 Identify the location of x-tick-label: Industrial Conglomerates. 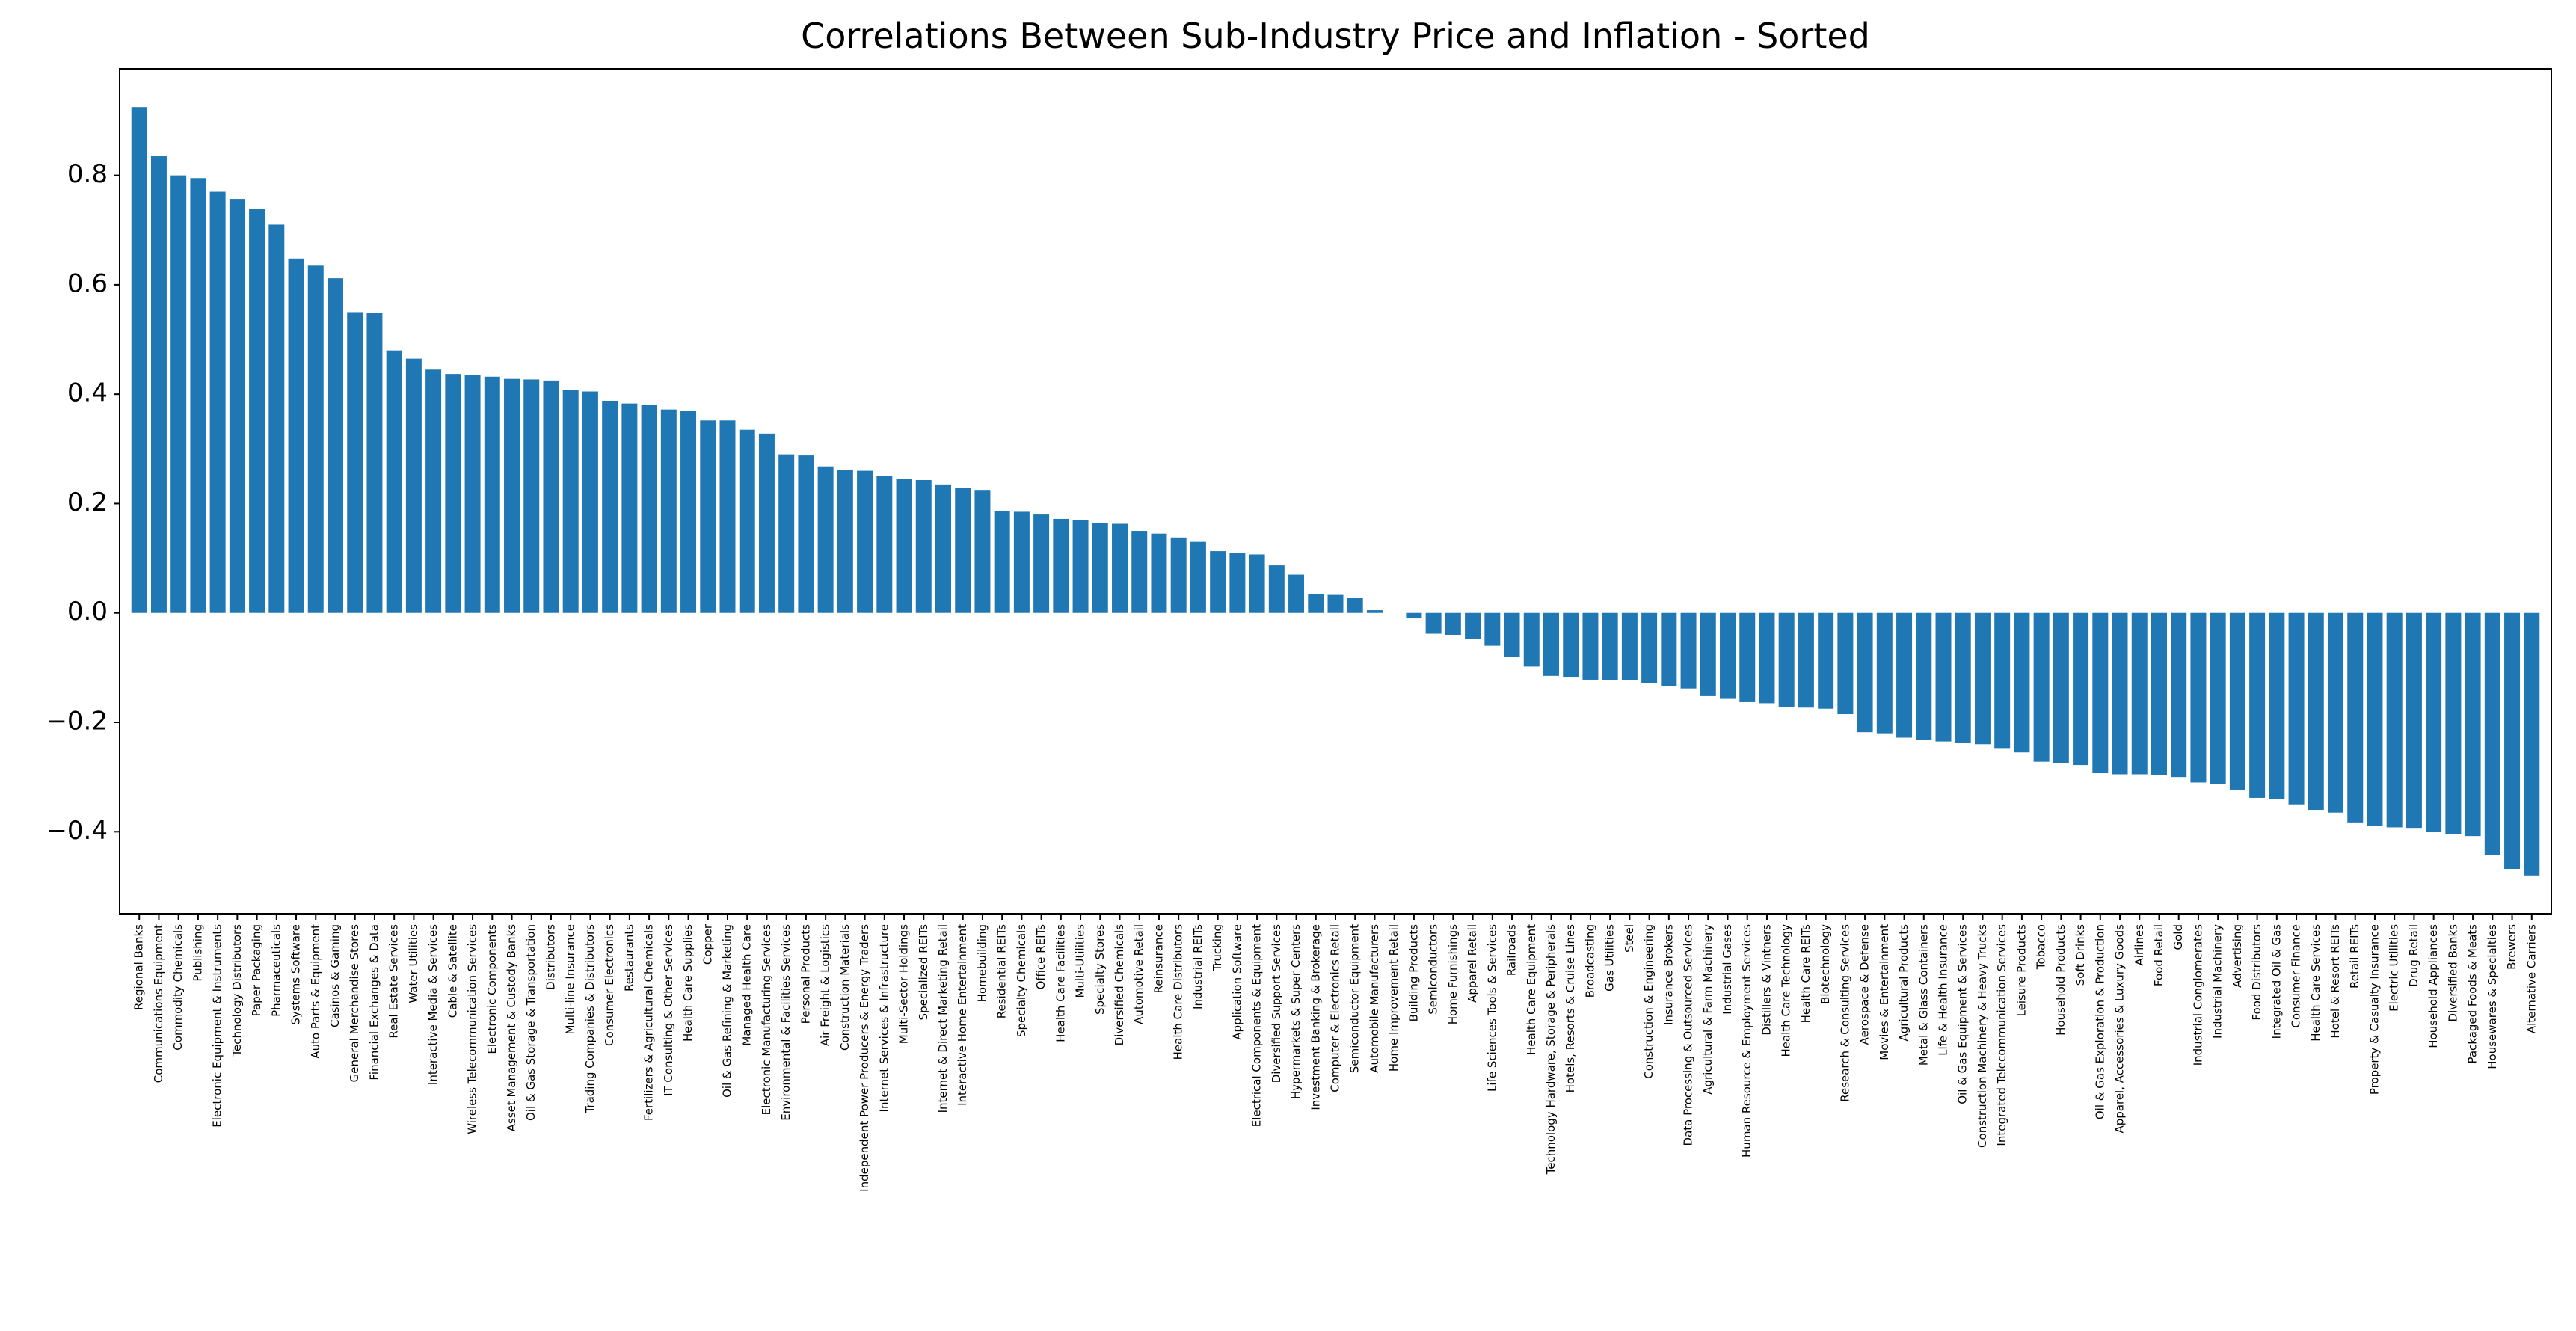
(2197, 995).